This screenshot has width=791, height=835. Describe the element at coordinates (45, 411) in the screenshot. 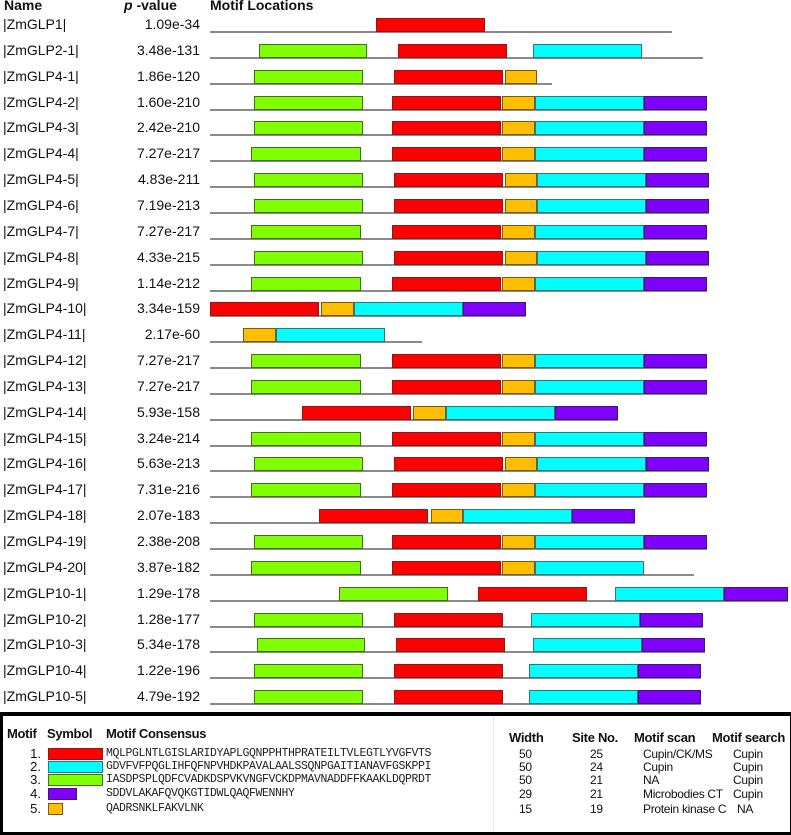

I see `sequence-name: |ZmGLP4-14|` at that location.